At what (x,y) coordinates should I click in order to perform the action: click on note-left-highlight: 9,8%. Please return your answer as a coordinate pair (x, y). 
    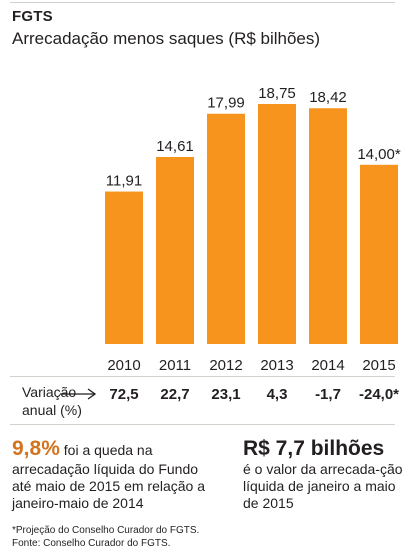
    Looking at the image, I should click on (36, 448).